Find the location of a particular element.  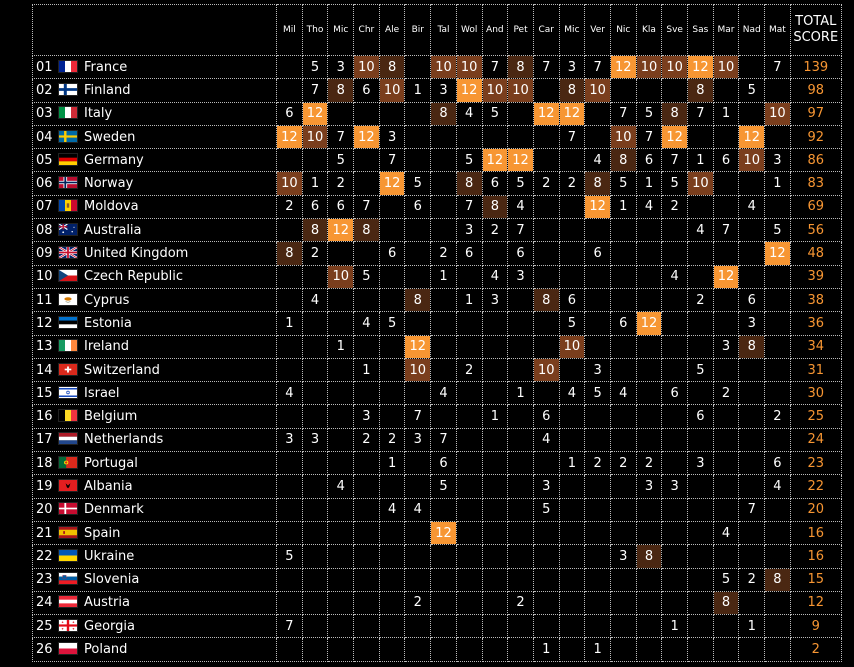

sweden-flag-icon is located at coordinates (68, 136).